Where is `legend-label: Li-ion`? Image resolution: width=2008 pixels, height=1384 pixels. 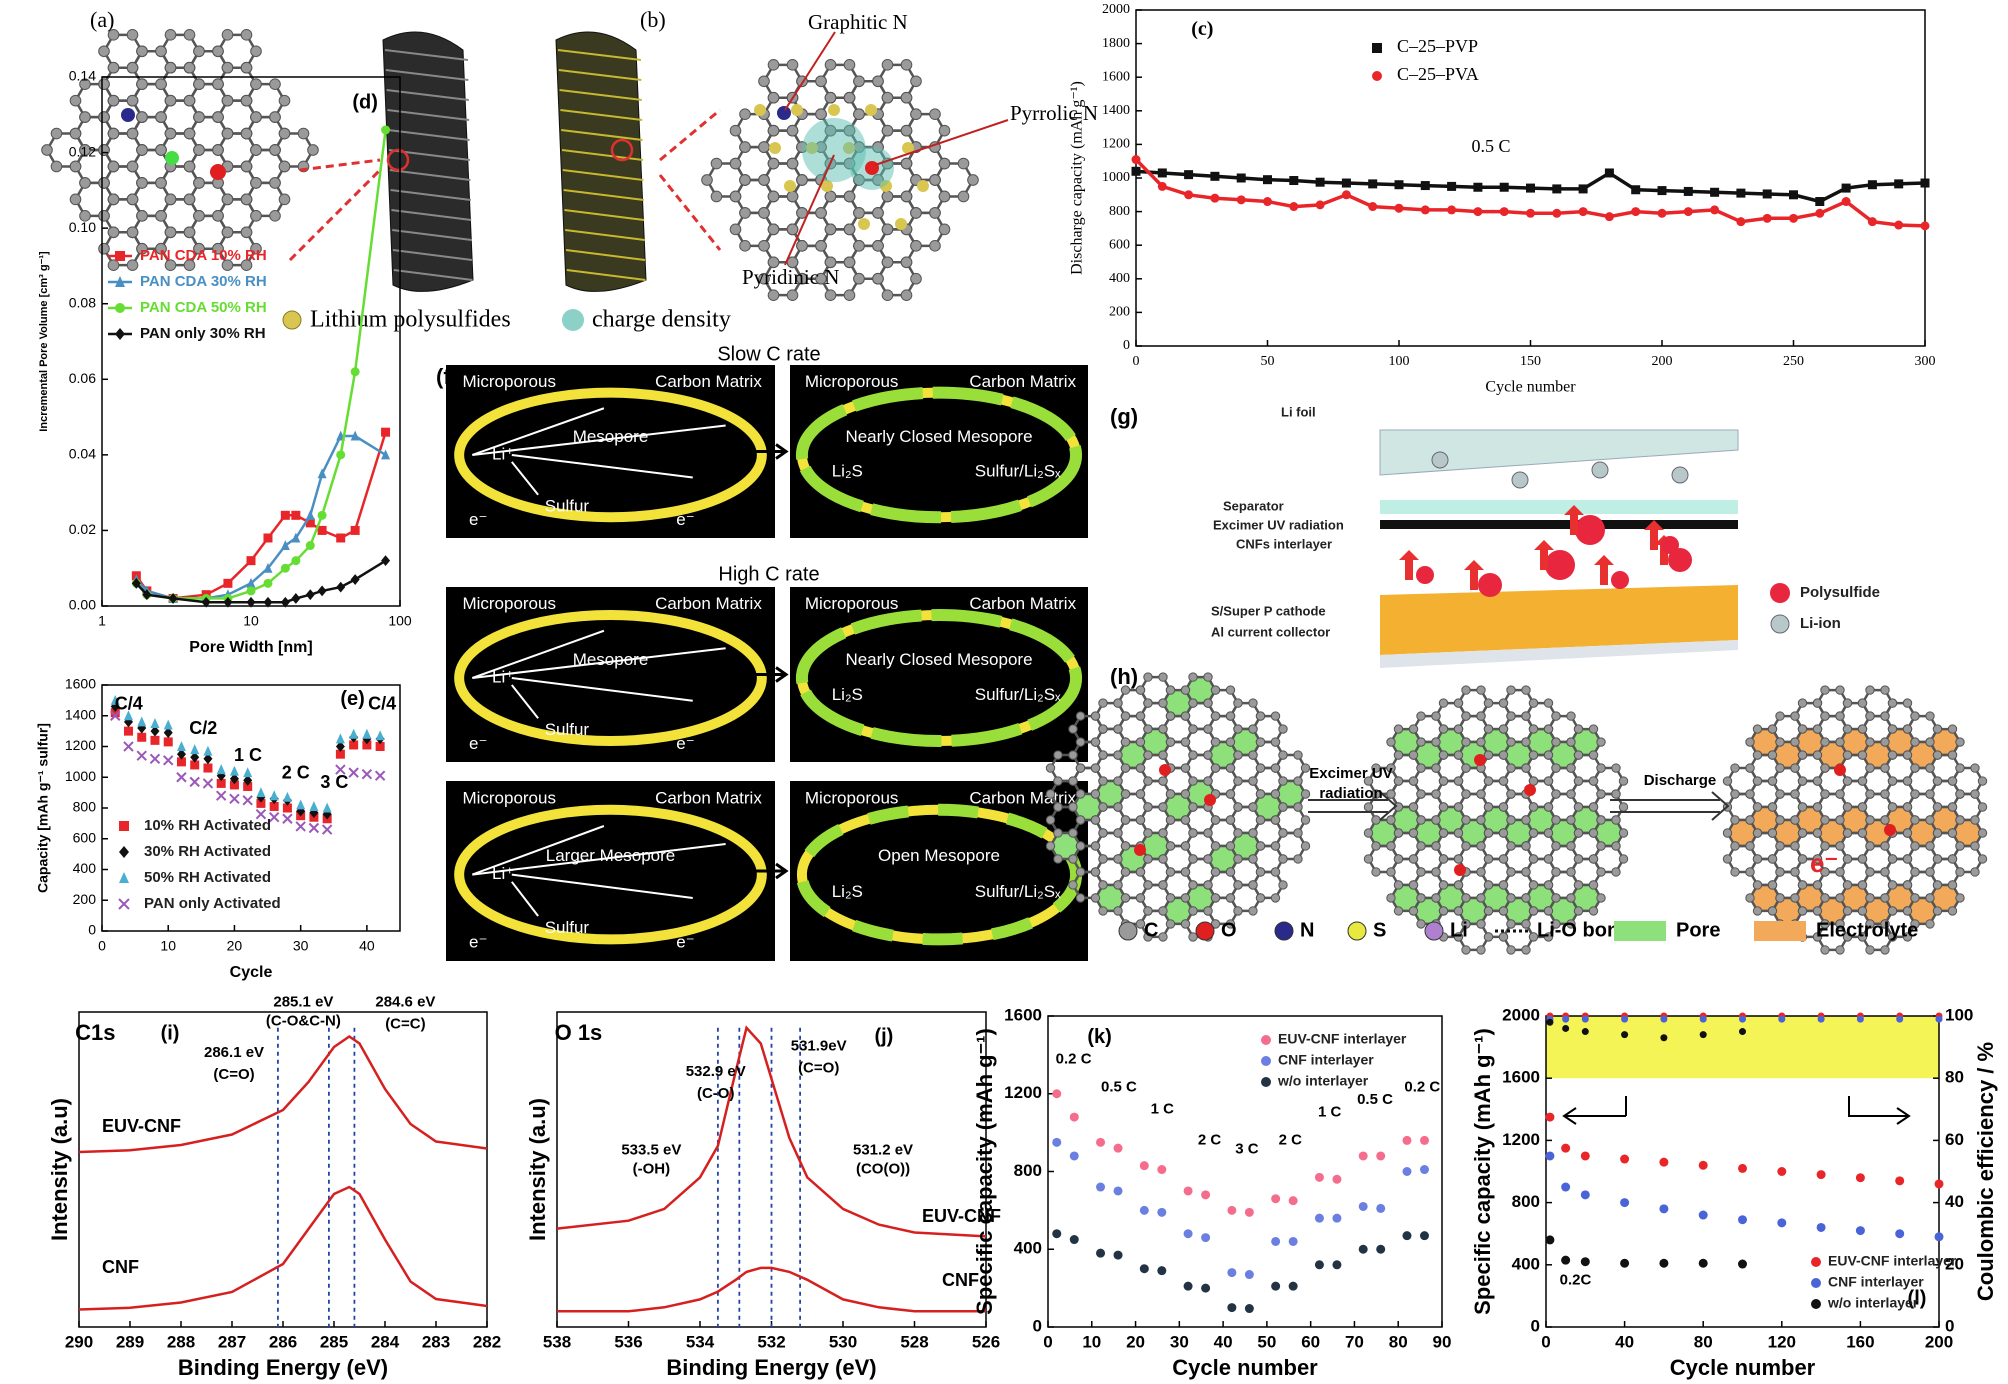 legend-label: Li-ion is located at coordinates (1820, 623).